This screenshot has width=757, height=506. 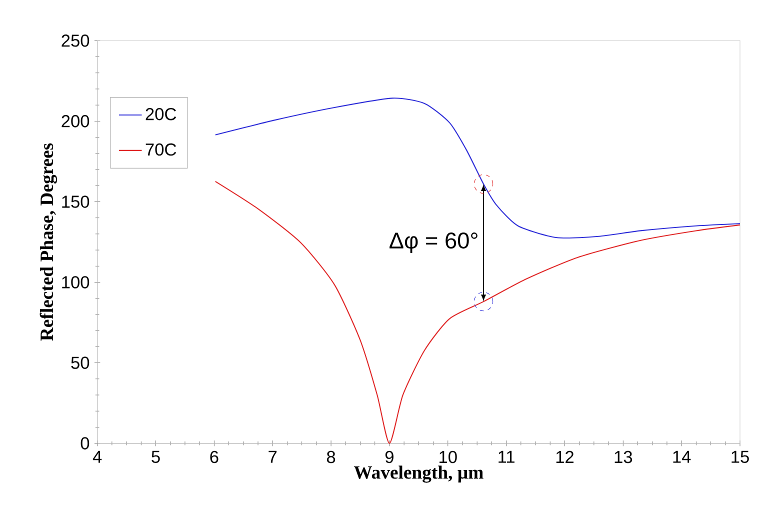 What do you see at coordinates (740, 456) in the screenshot?
I see `x-tick-label: 15` at bounding box center [740, 456].